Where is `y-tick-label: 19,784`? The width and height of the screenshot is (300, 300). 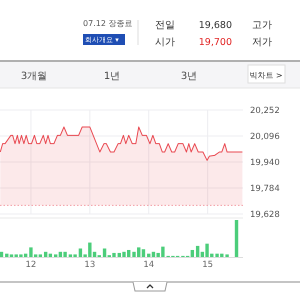 y-tick-label: 19,784 is located at coordinates (265, 189).